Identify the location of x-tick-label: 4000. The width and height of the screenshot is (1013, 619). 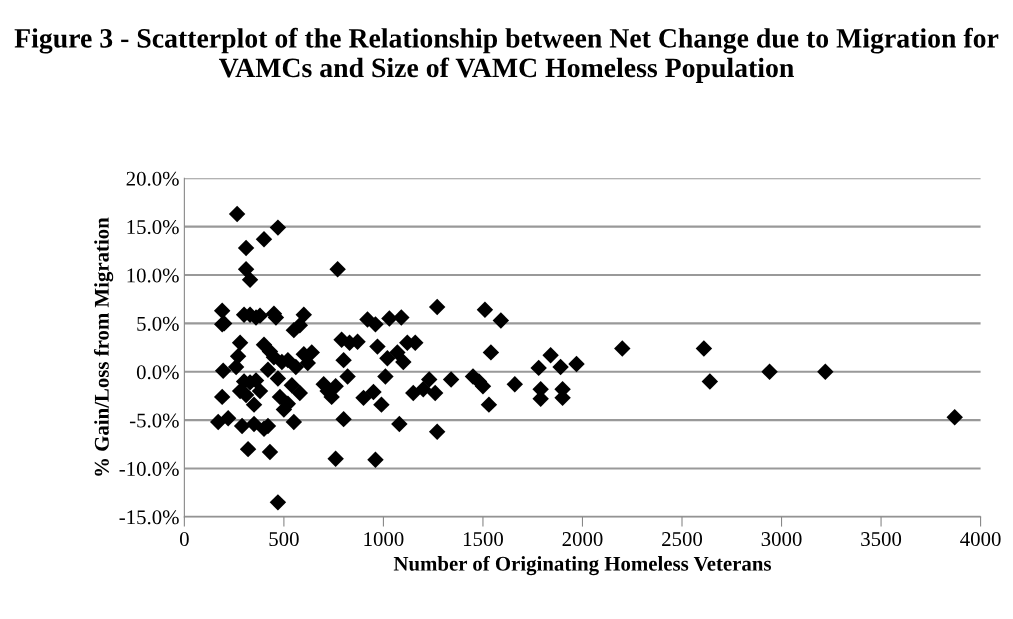
(980, 539).